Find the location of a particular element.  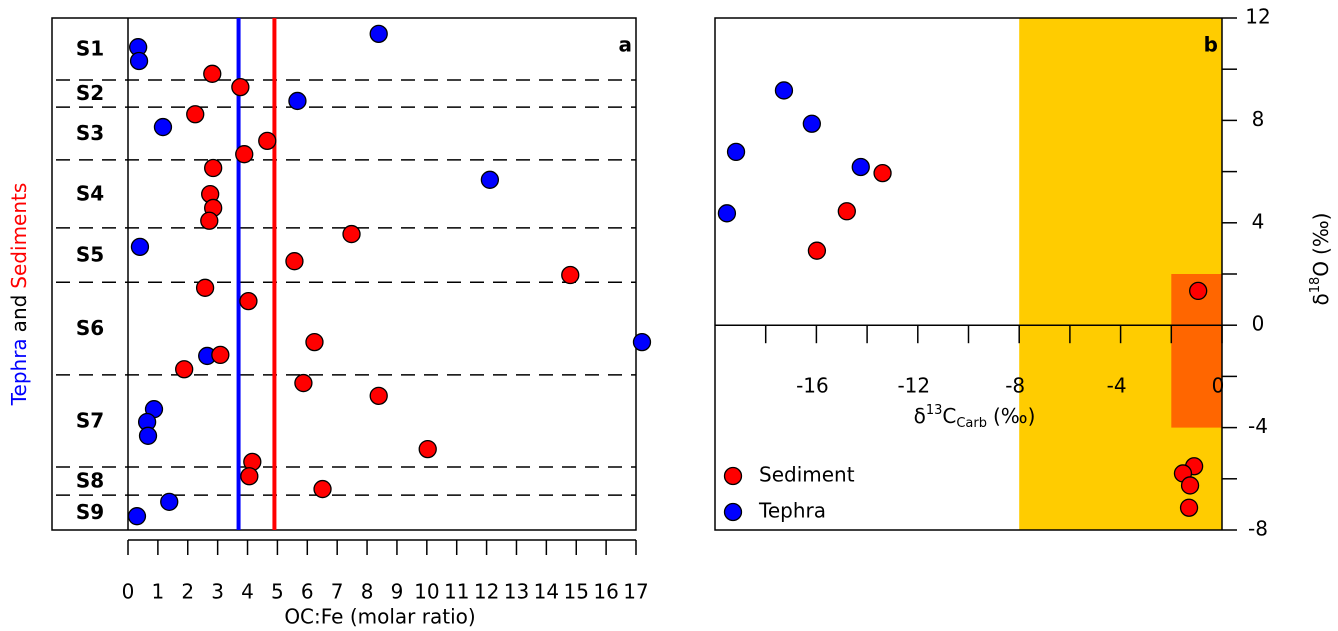

x-tick-label: 1 is located at coordinates (158, 592).